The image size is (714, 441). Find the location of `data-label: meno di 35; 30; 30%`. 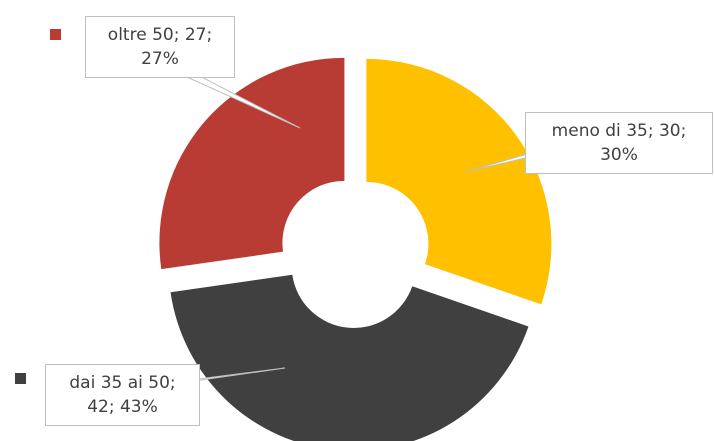

data-label: meno di 35; 30; 30% is located at coordinates (619, 143).